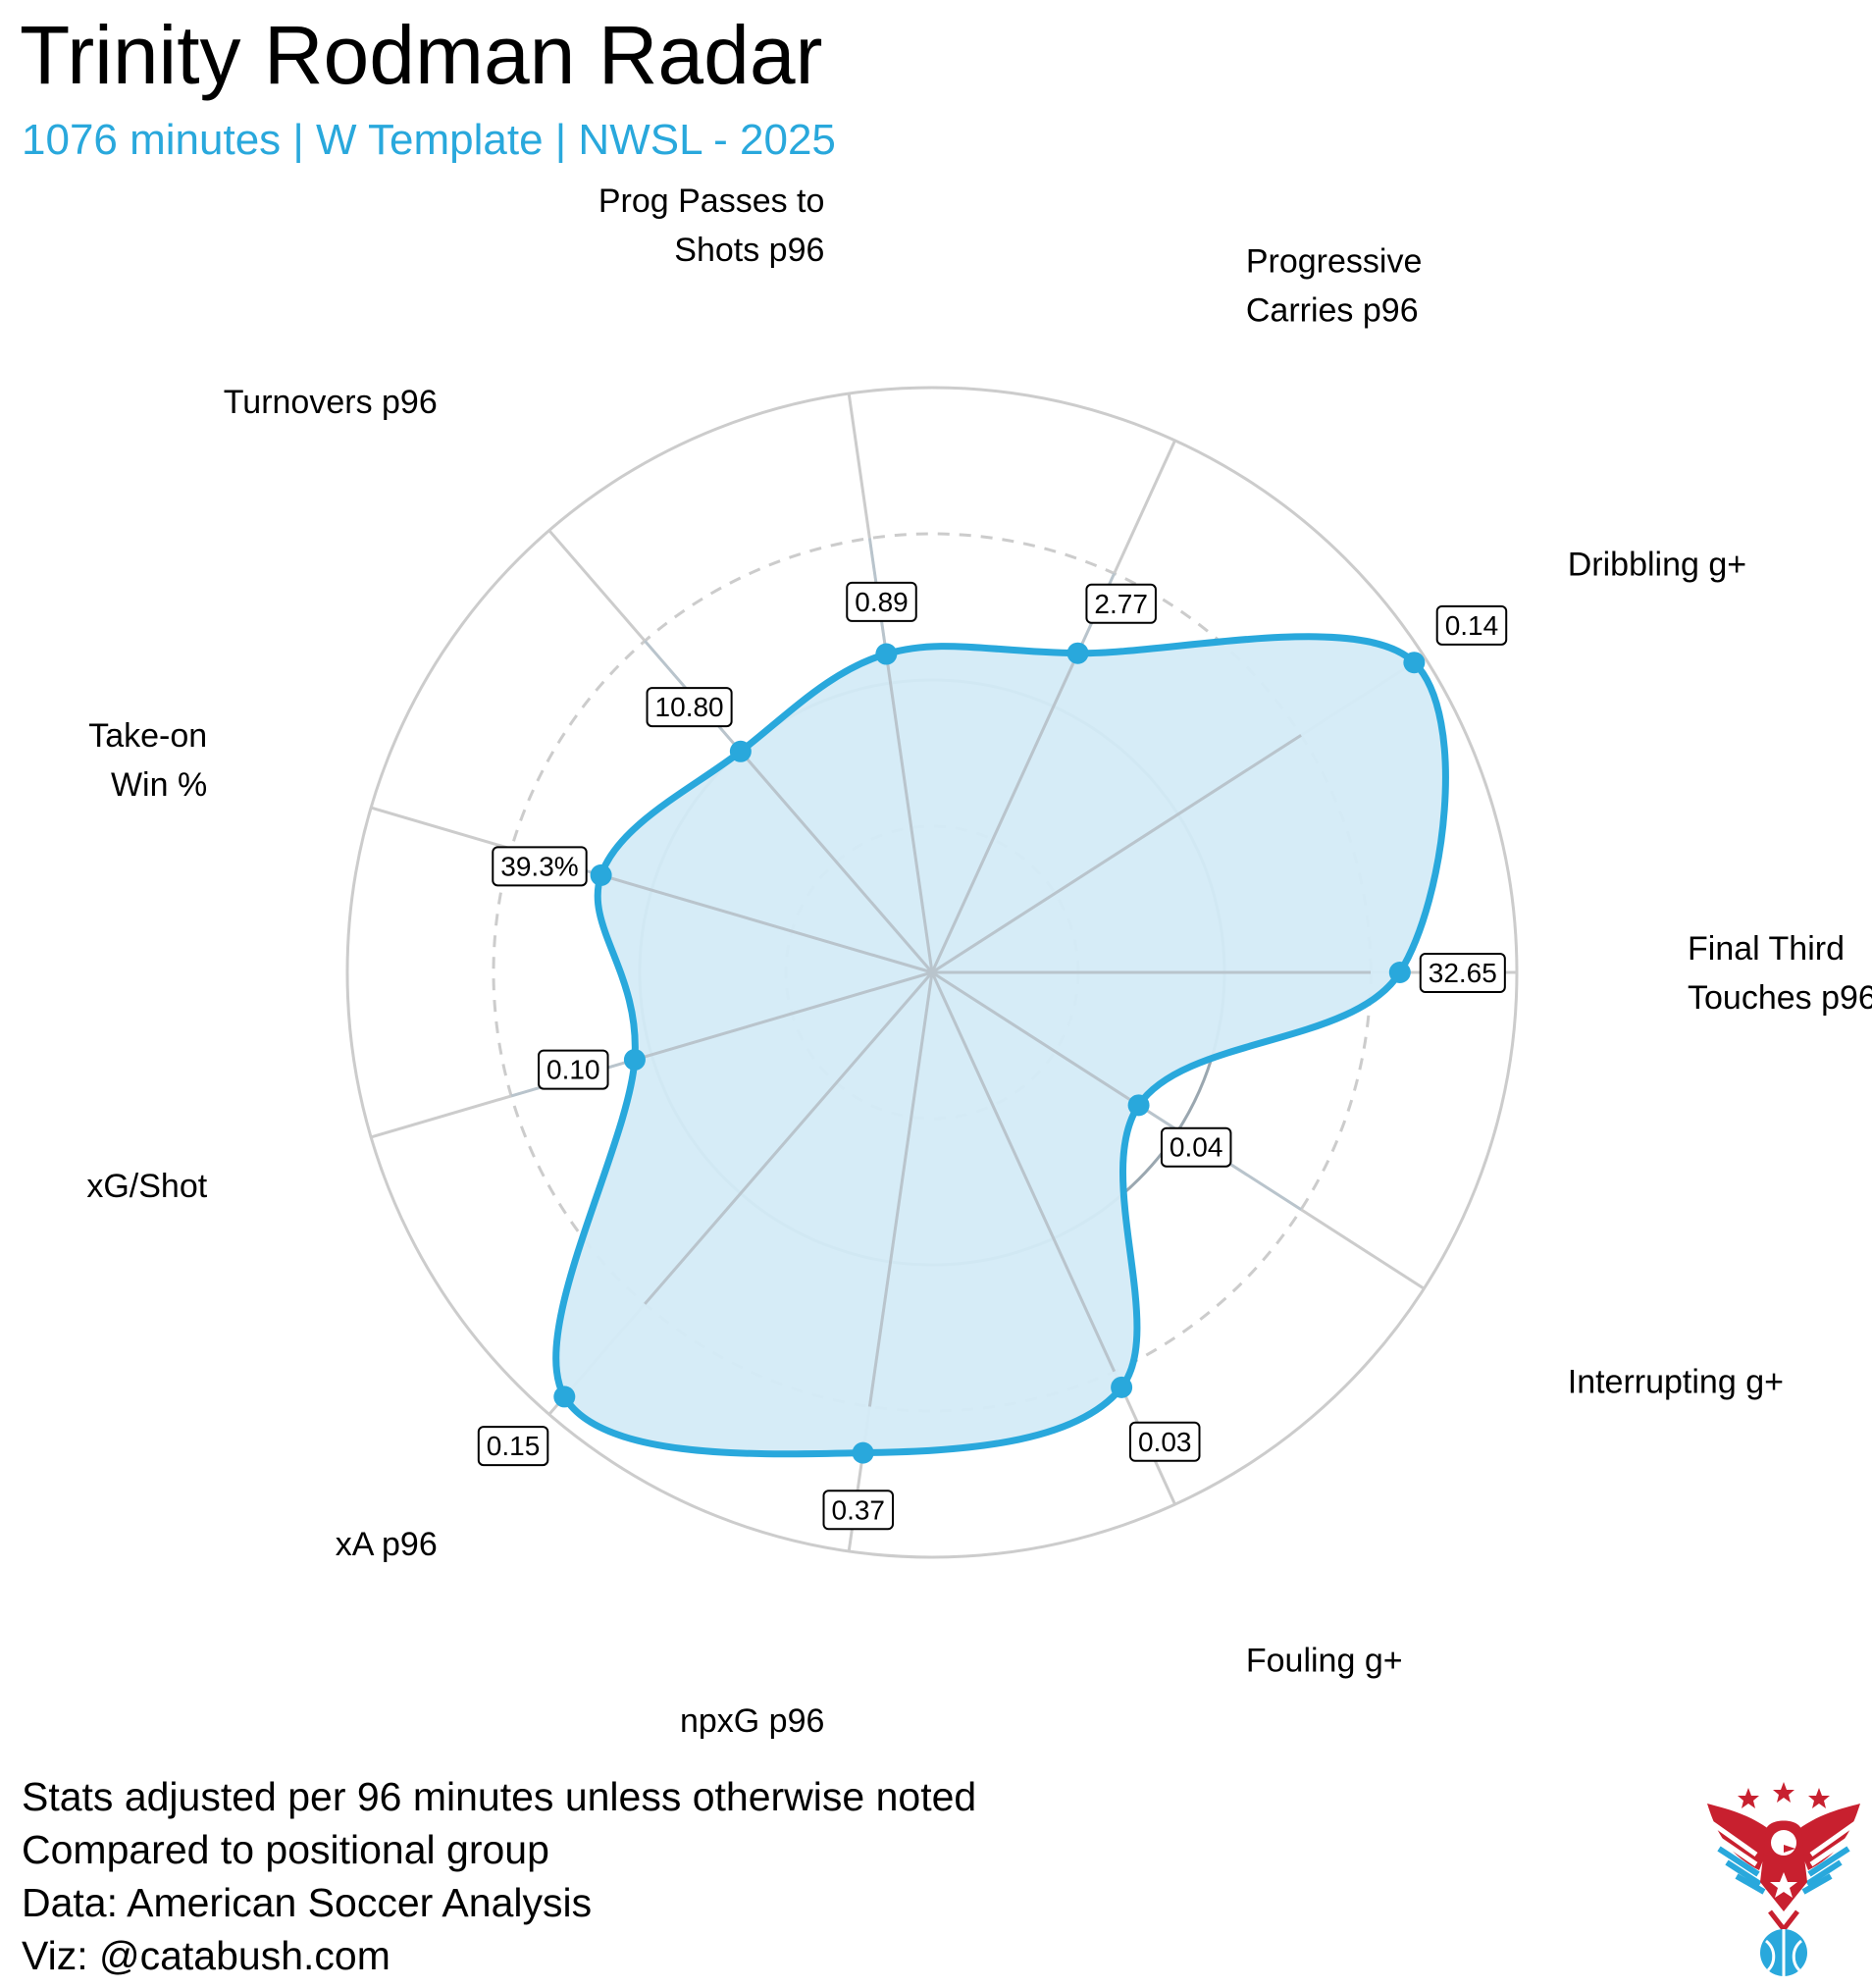  I want to click on axis-label-7: Take-on Win %, so click(147, 760).